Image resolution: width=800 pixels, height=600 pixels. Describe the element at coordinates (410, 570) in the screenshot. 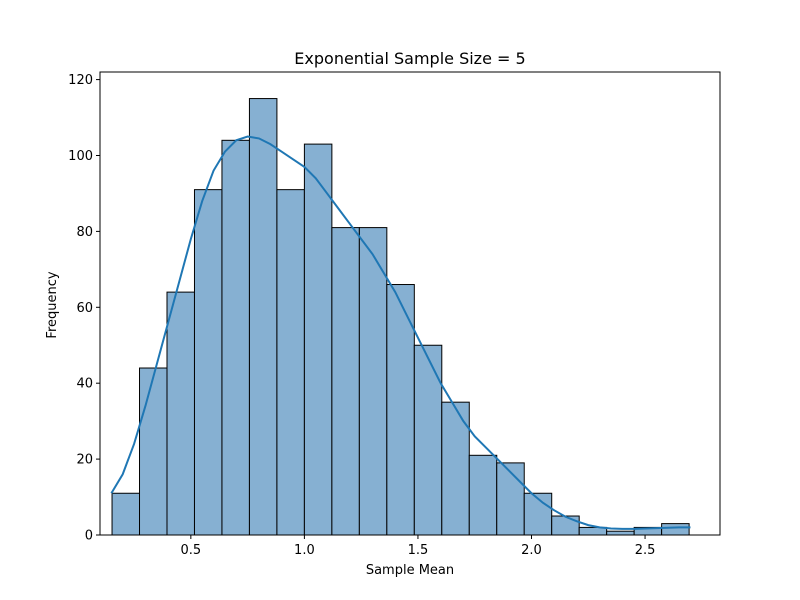

I see `x-axis-label: Sample Mean` at that location.